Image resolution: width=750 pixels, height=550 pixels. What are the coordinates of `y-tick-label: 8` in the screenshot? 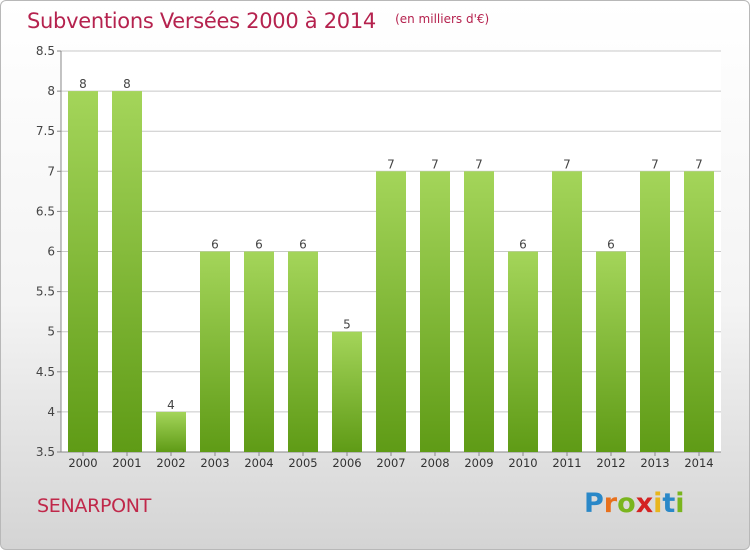 It's located at (51, 91).